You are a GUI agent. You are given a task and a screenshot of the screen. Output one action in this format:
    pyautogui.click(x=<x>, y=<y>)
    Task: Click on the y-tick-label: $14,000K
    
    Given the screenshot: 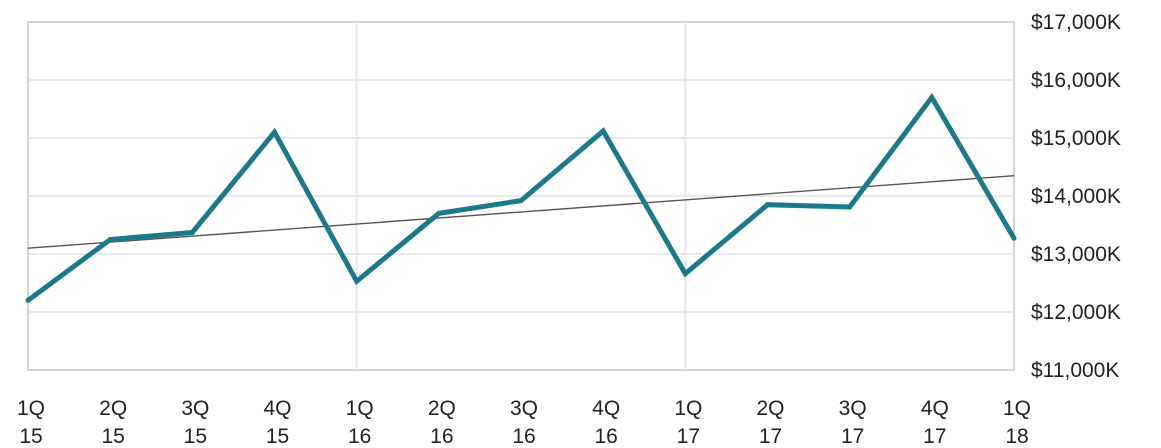 What is the action you would take?
    pyautogui.click(x=1076, y=196)
    